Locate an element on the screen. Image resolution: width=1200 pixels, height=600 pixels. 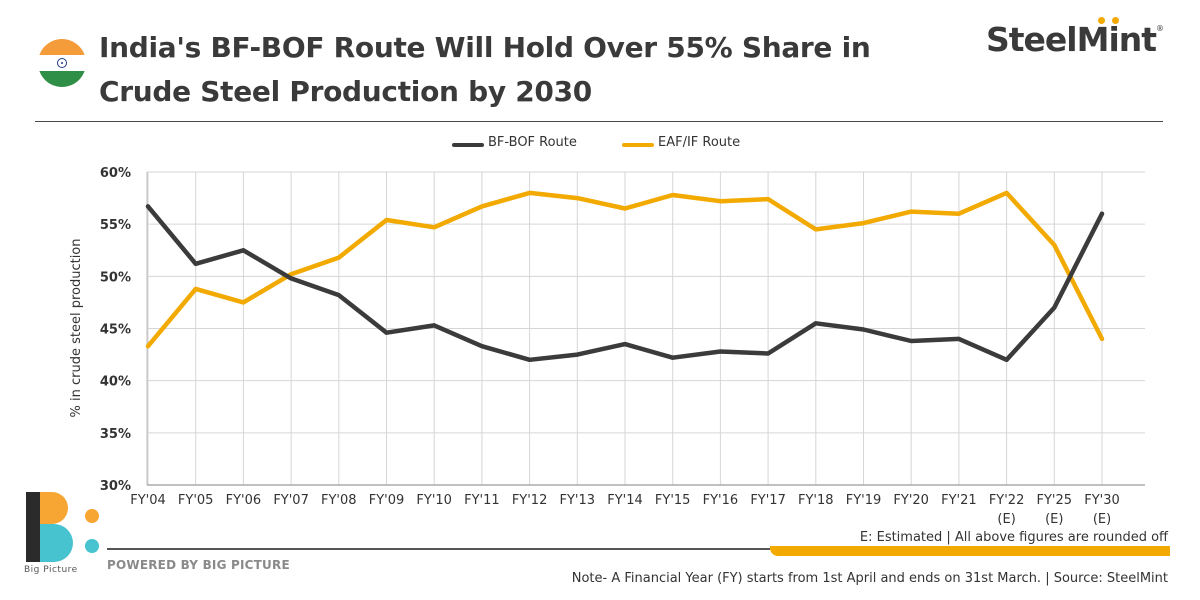
legend-swatch-eaf-if is located at coordinates (638, 145).